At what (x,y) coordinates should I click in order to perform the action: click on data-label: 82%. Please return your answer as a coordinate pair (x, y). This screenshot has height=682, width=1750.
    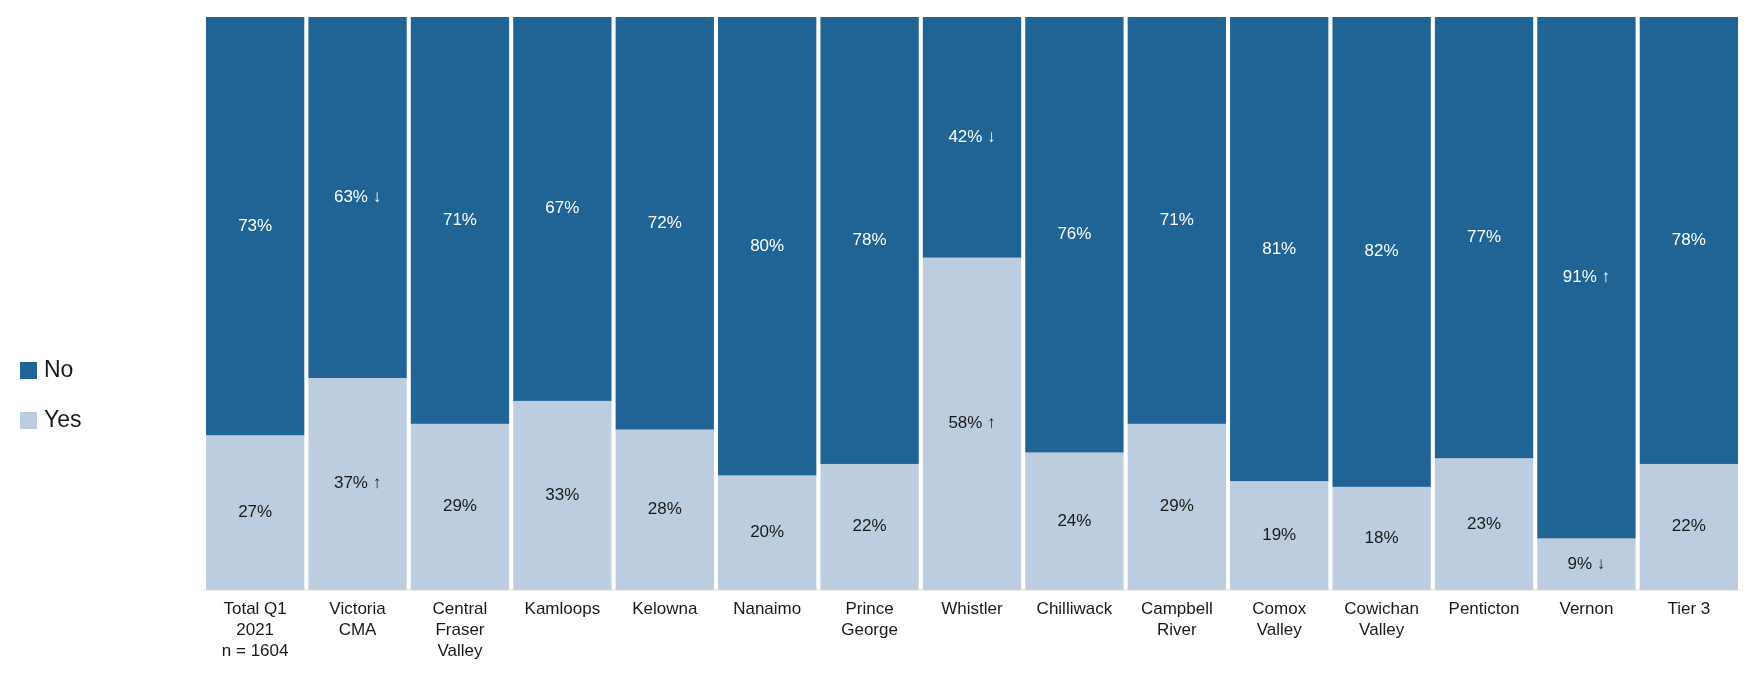
    Looking at the image, I should click on (1381, 251).